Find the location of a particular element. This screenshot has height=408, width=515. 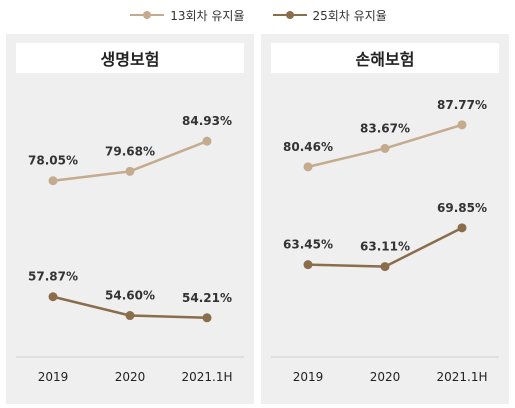

data-label: 54.21% is located at coordinates (207, 298).